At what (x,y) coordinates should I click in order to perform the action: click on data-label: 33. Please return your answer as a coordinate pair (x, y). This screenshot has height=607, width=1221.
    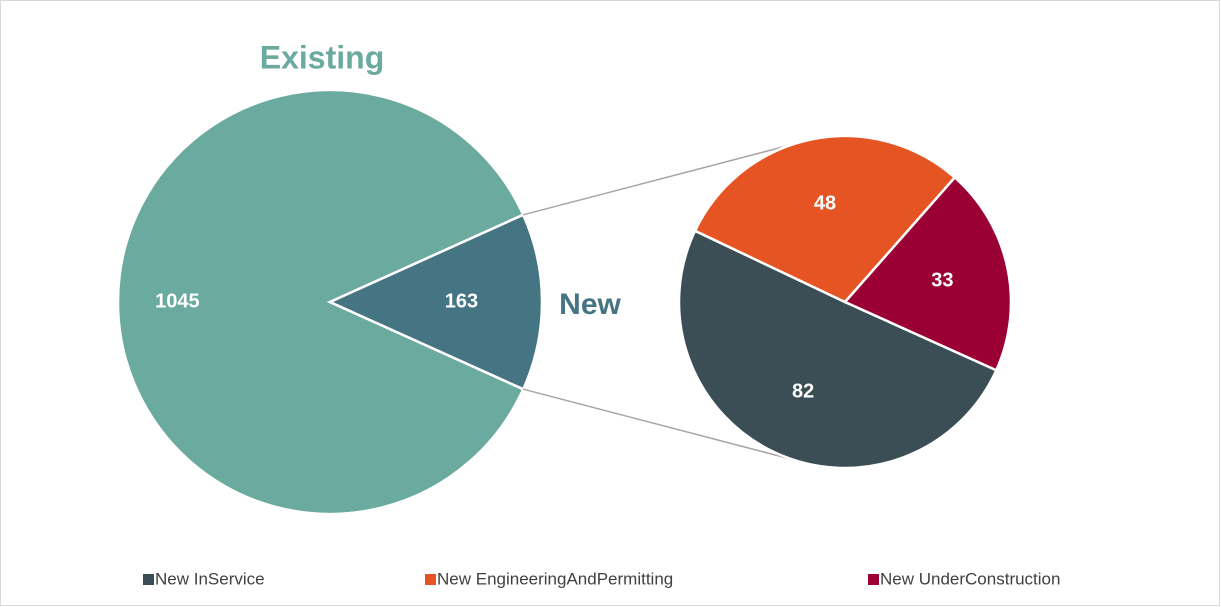
    Looking at the image, I should click on (942, 280).